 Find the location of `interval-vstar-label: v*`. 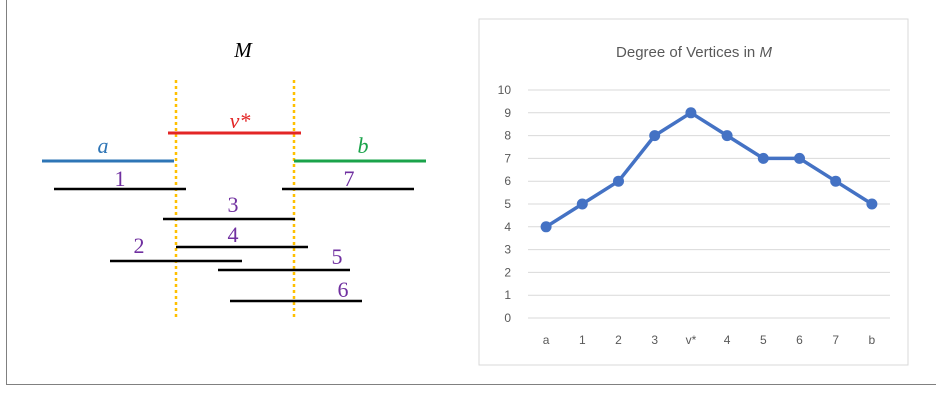

interval-vstar-label: v* is located at coordinates (240, 120).